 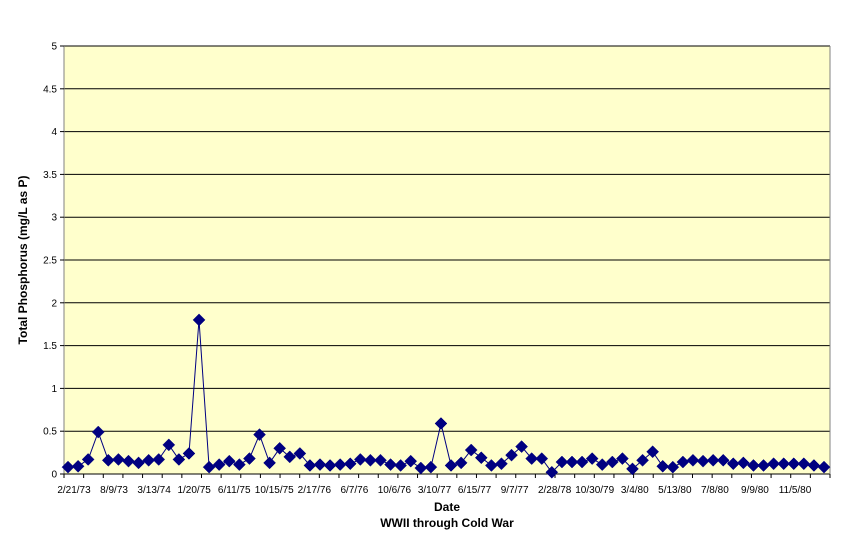 I want to click on y-tick-label: 0.5, so click(x=50, y=432).